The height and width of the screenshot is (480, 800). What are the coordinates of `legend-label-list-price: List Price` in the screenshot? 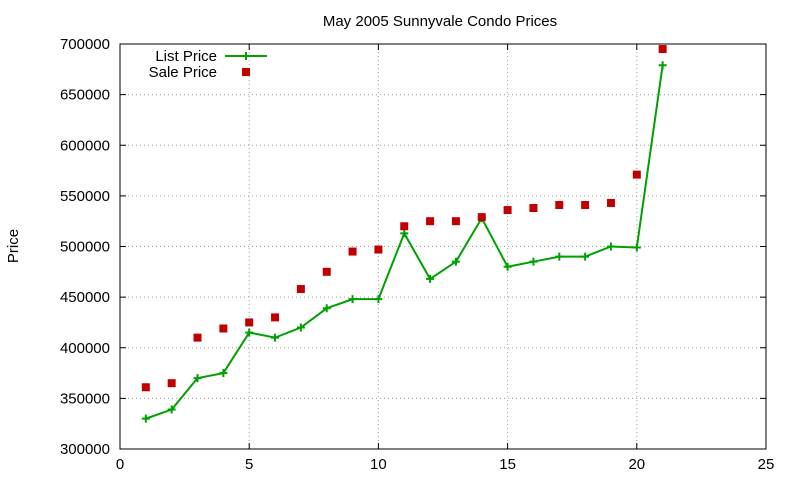 It's located at (186, 56).